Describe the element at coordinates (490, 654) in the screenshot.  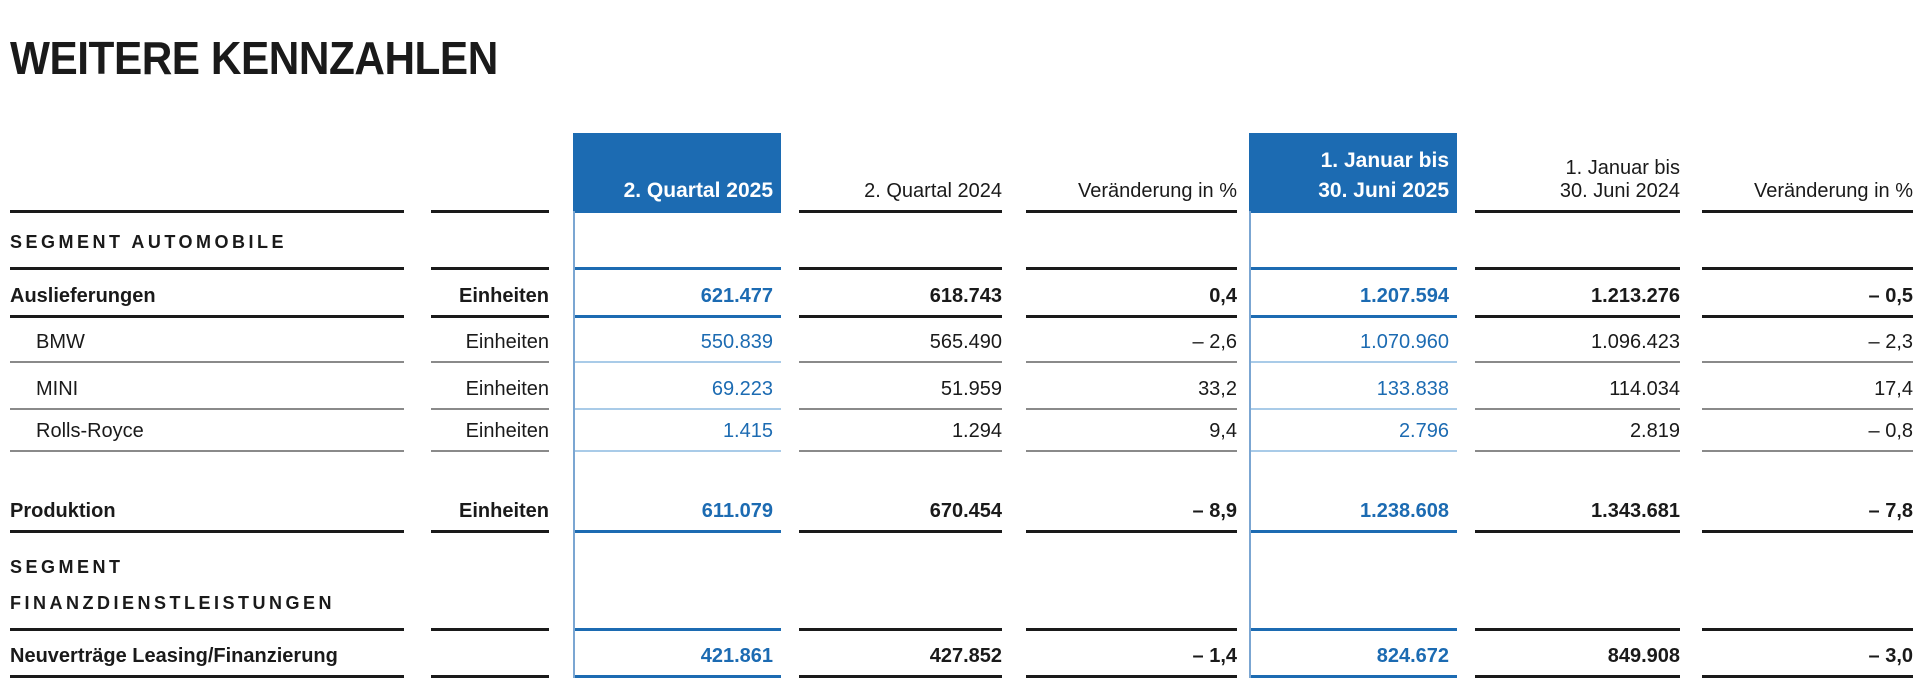
I see `row-unit` at that location.